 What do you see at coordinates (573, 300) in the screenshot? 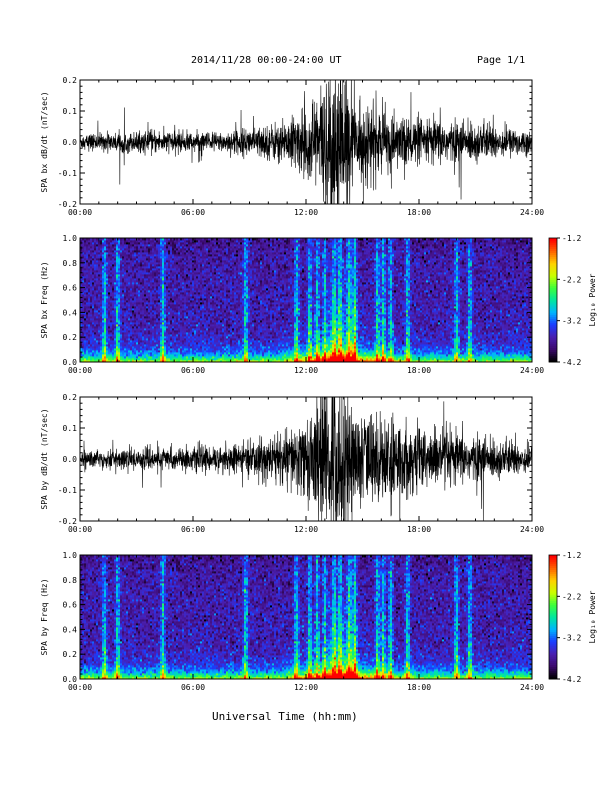
I see `panel-2-colorbar: -1.2 -2.2 -3.2 -4.2 Log₁₀ Power` at bounding box center [573, 300].